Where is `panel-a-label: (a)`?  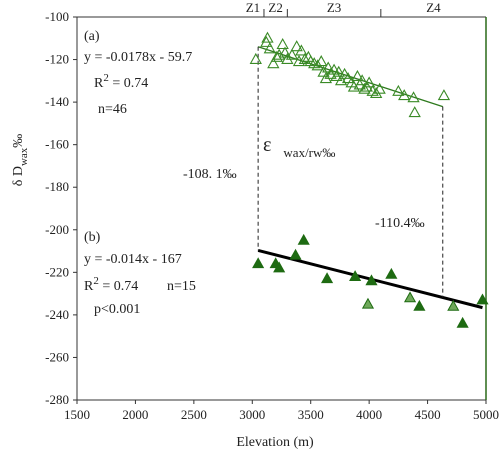
panel-a-label: (a) is located at coordinates (92, 36).